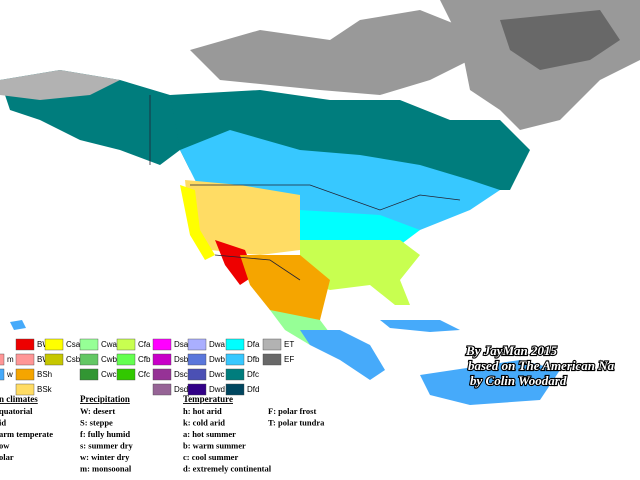  What do you see at coordinates (257, 267) in the screenshot?
I see `us-mexico-border` at bounding box center [257, 267].